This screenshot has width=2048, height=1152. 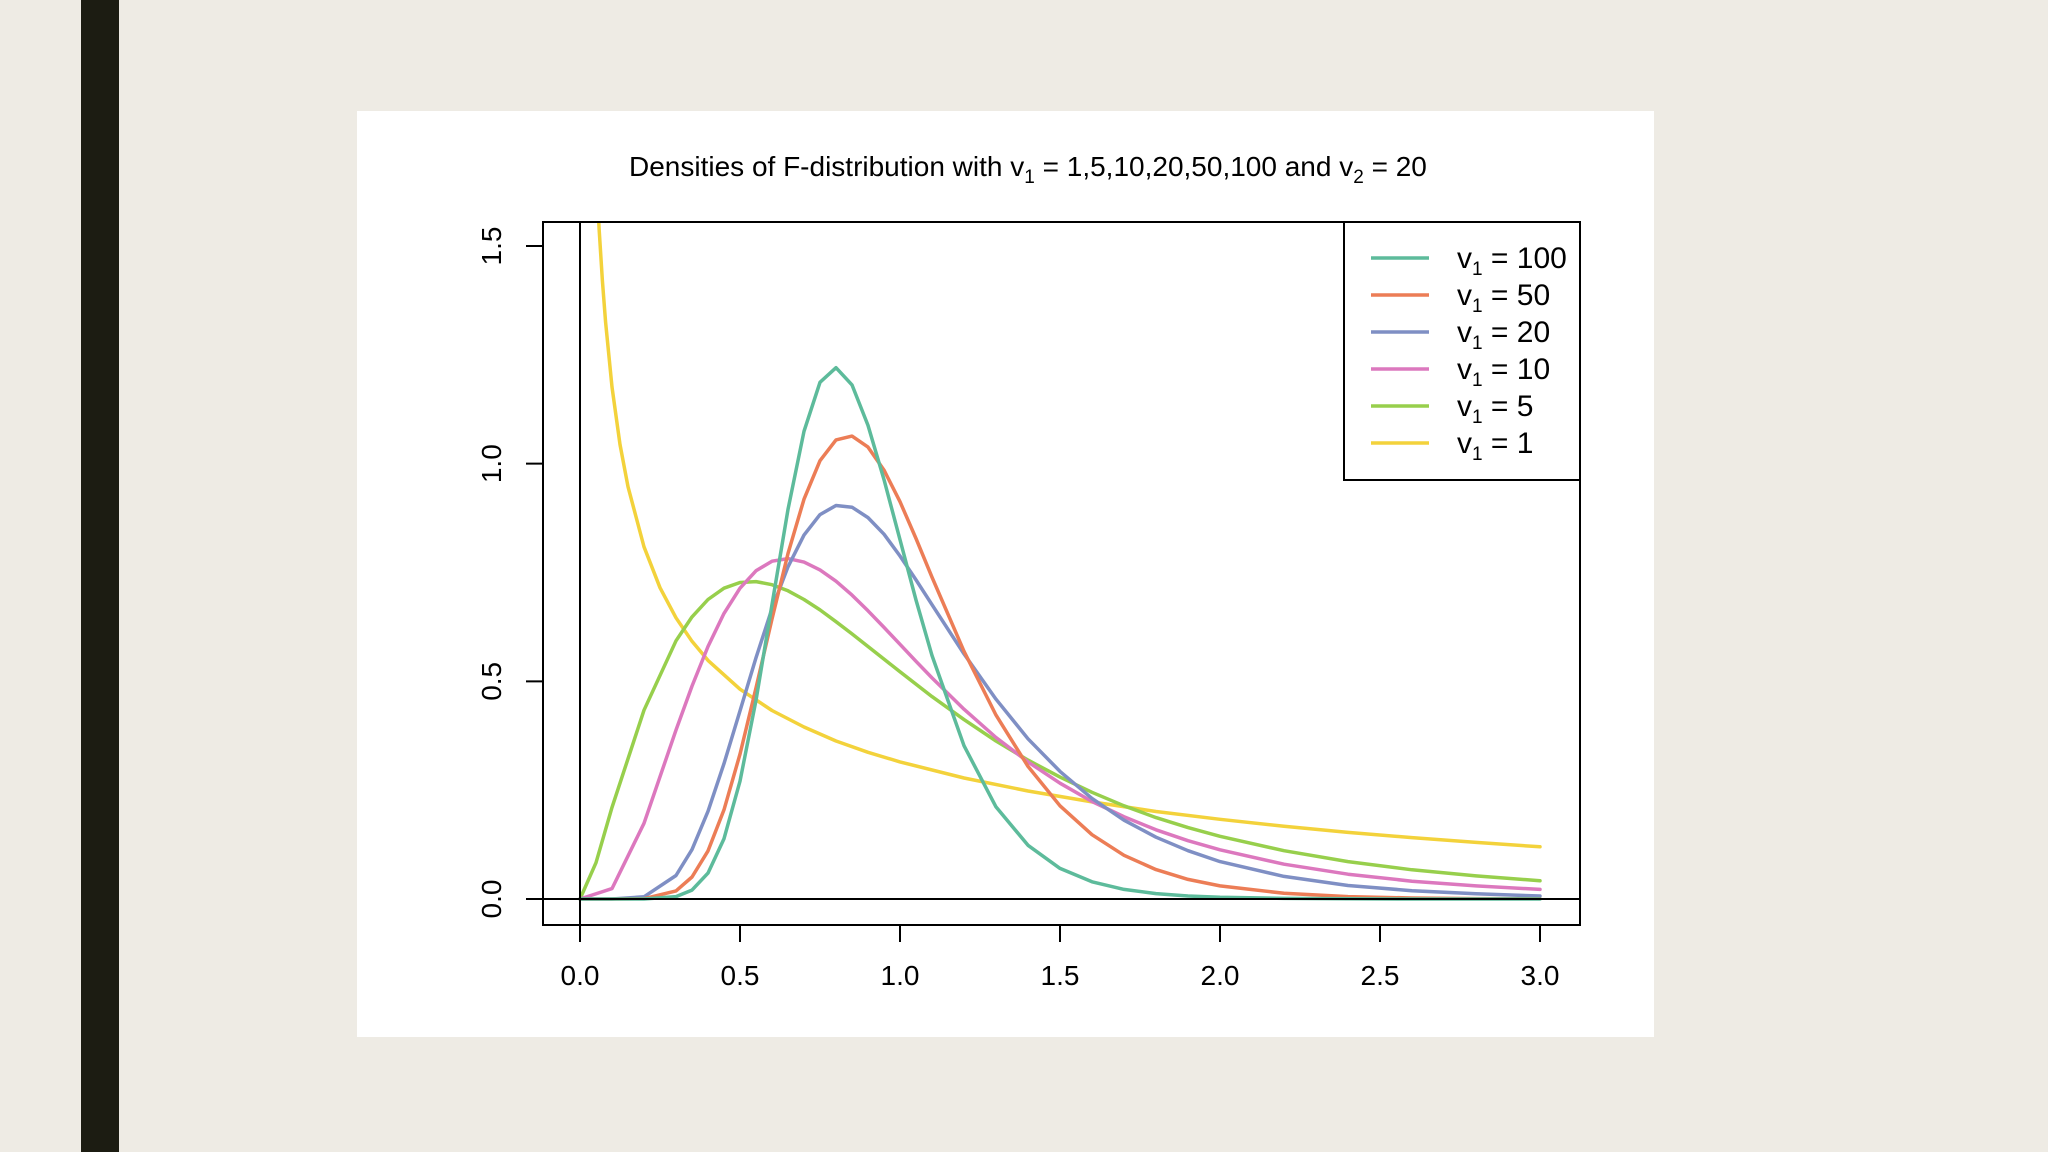 I want to click on y-tick-label: 1.5, so click(x=491, y=246).